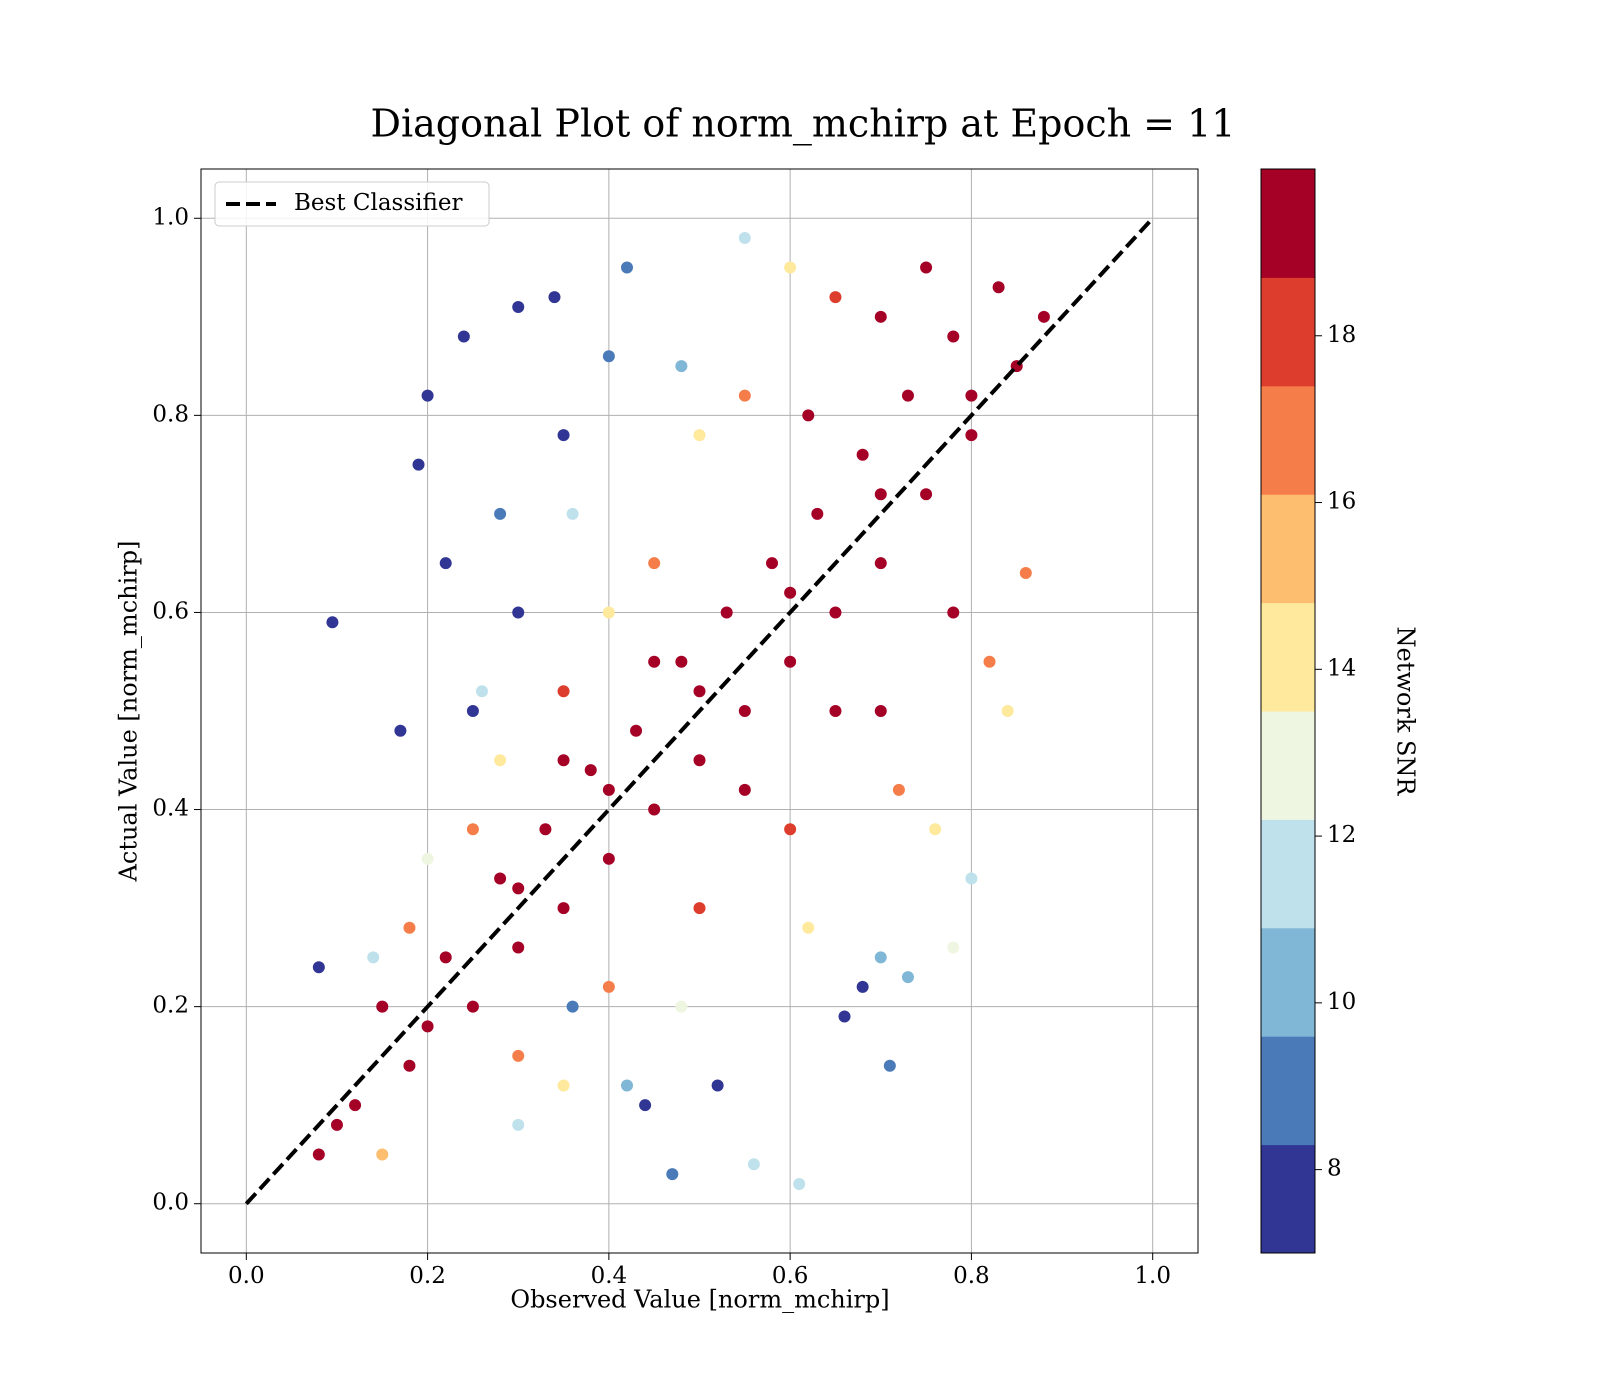 The width and height of the screenshot is (1600, 1400). What do you see at coordinates (427, 1276) in the screenshot?
I see `x-tick-label: 0.2` at bounding box center [427, 1276].